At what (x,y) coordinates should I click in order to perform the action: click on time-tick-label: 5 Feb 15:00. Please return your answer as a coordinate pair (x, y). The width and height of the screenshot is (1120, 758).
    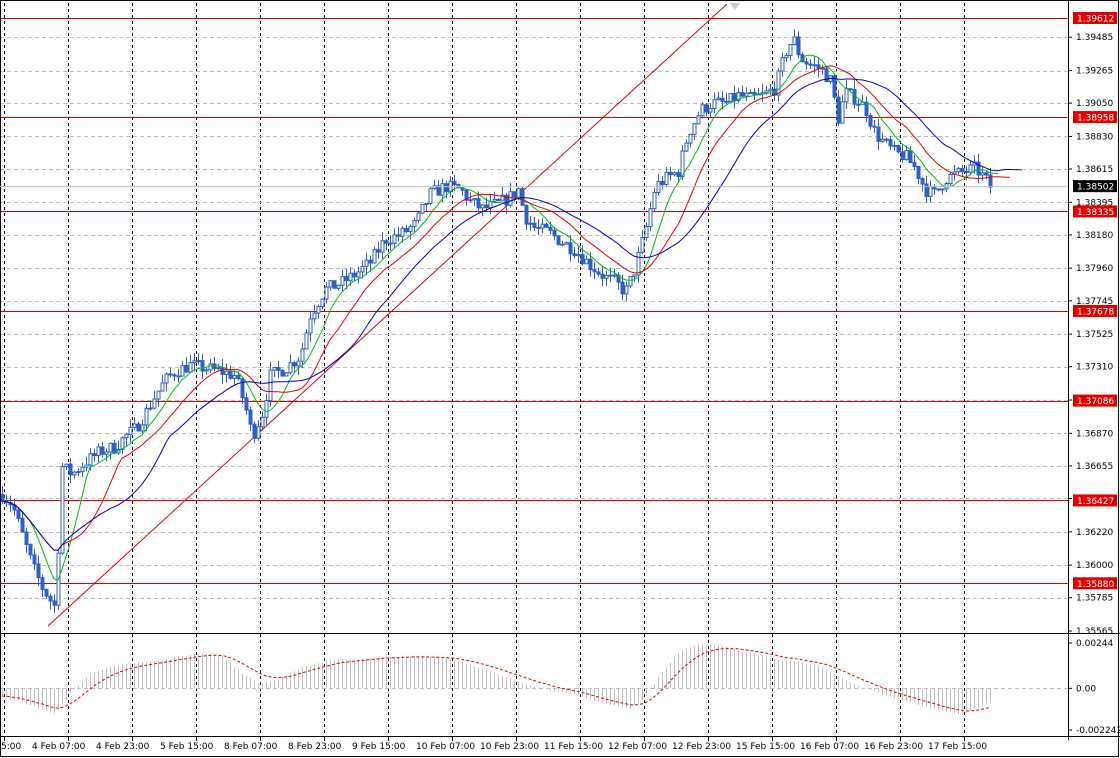
    Looking at the image, I should click on (187, 747).